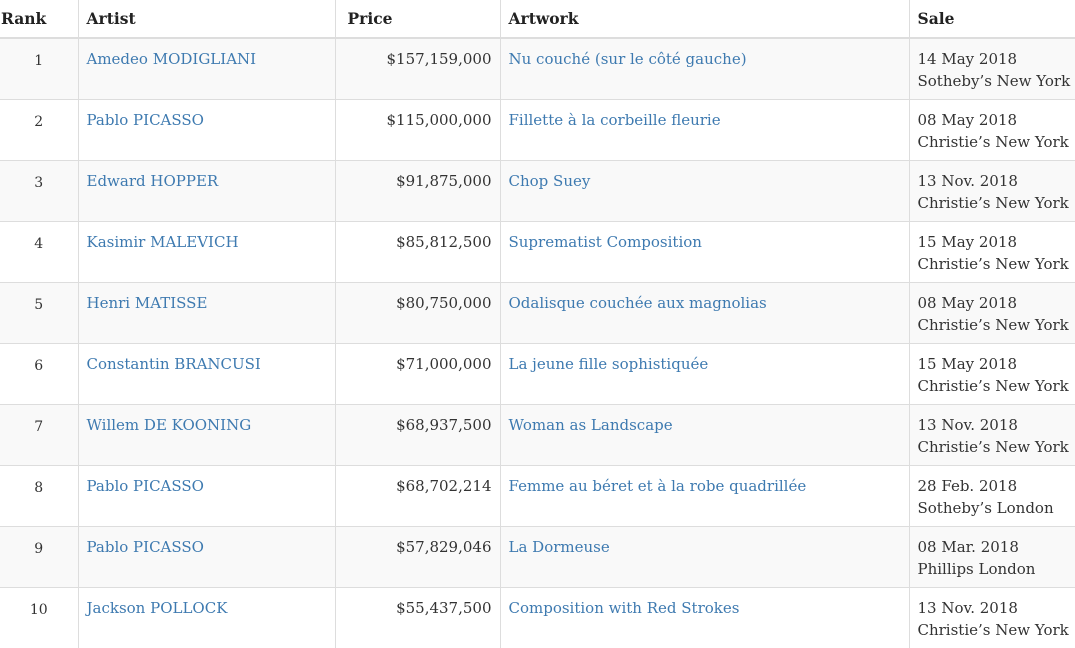  What do you see at coordinates (417, 373) in the screenshot?
I see `price-cell: $71,000,000` at bounding box center [417, 373].